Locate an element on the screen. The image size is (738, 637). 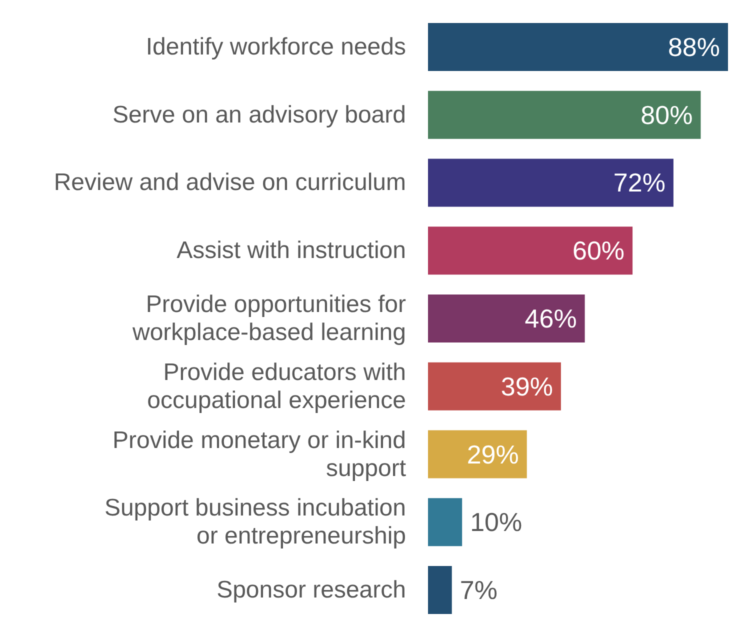
data-label: 80% is located at coordinates (666, 115).